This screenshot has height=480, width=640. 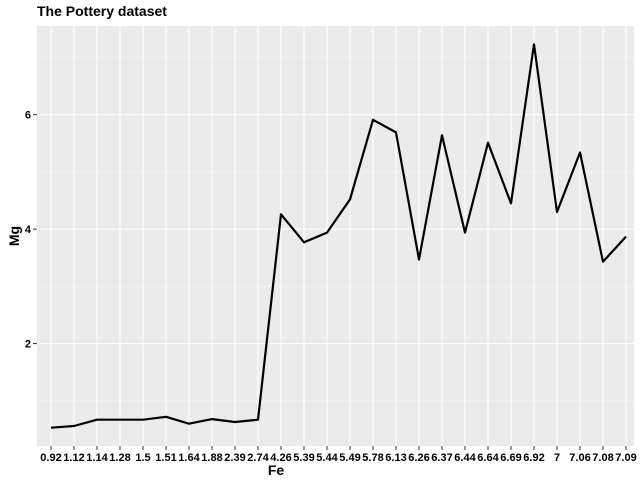 What do you see at coordinates (465, 458) in the screenshot?
I see `x-tick-label: 6.44` at bounding box center [465, 458].